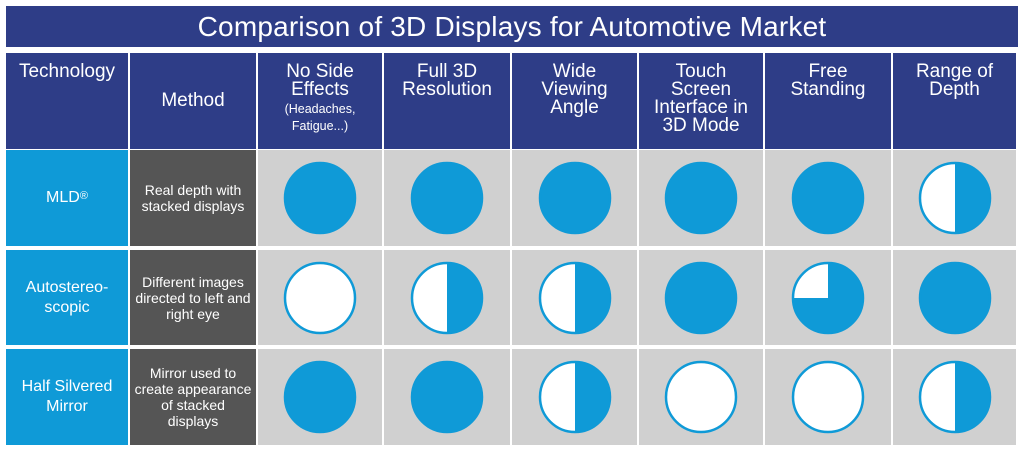 The height and width of the screenshot is (454, 1024). Describe the element at coordinates (83, 196) in the screenshot. I see `registered-mark: ®` at that location.